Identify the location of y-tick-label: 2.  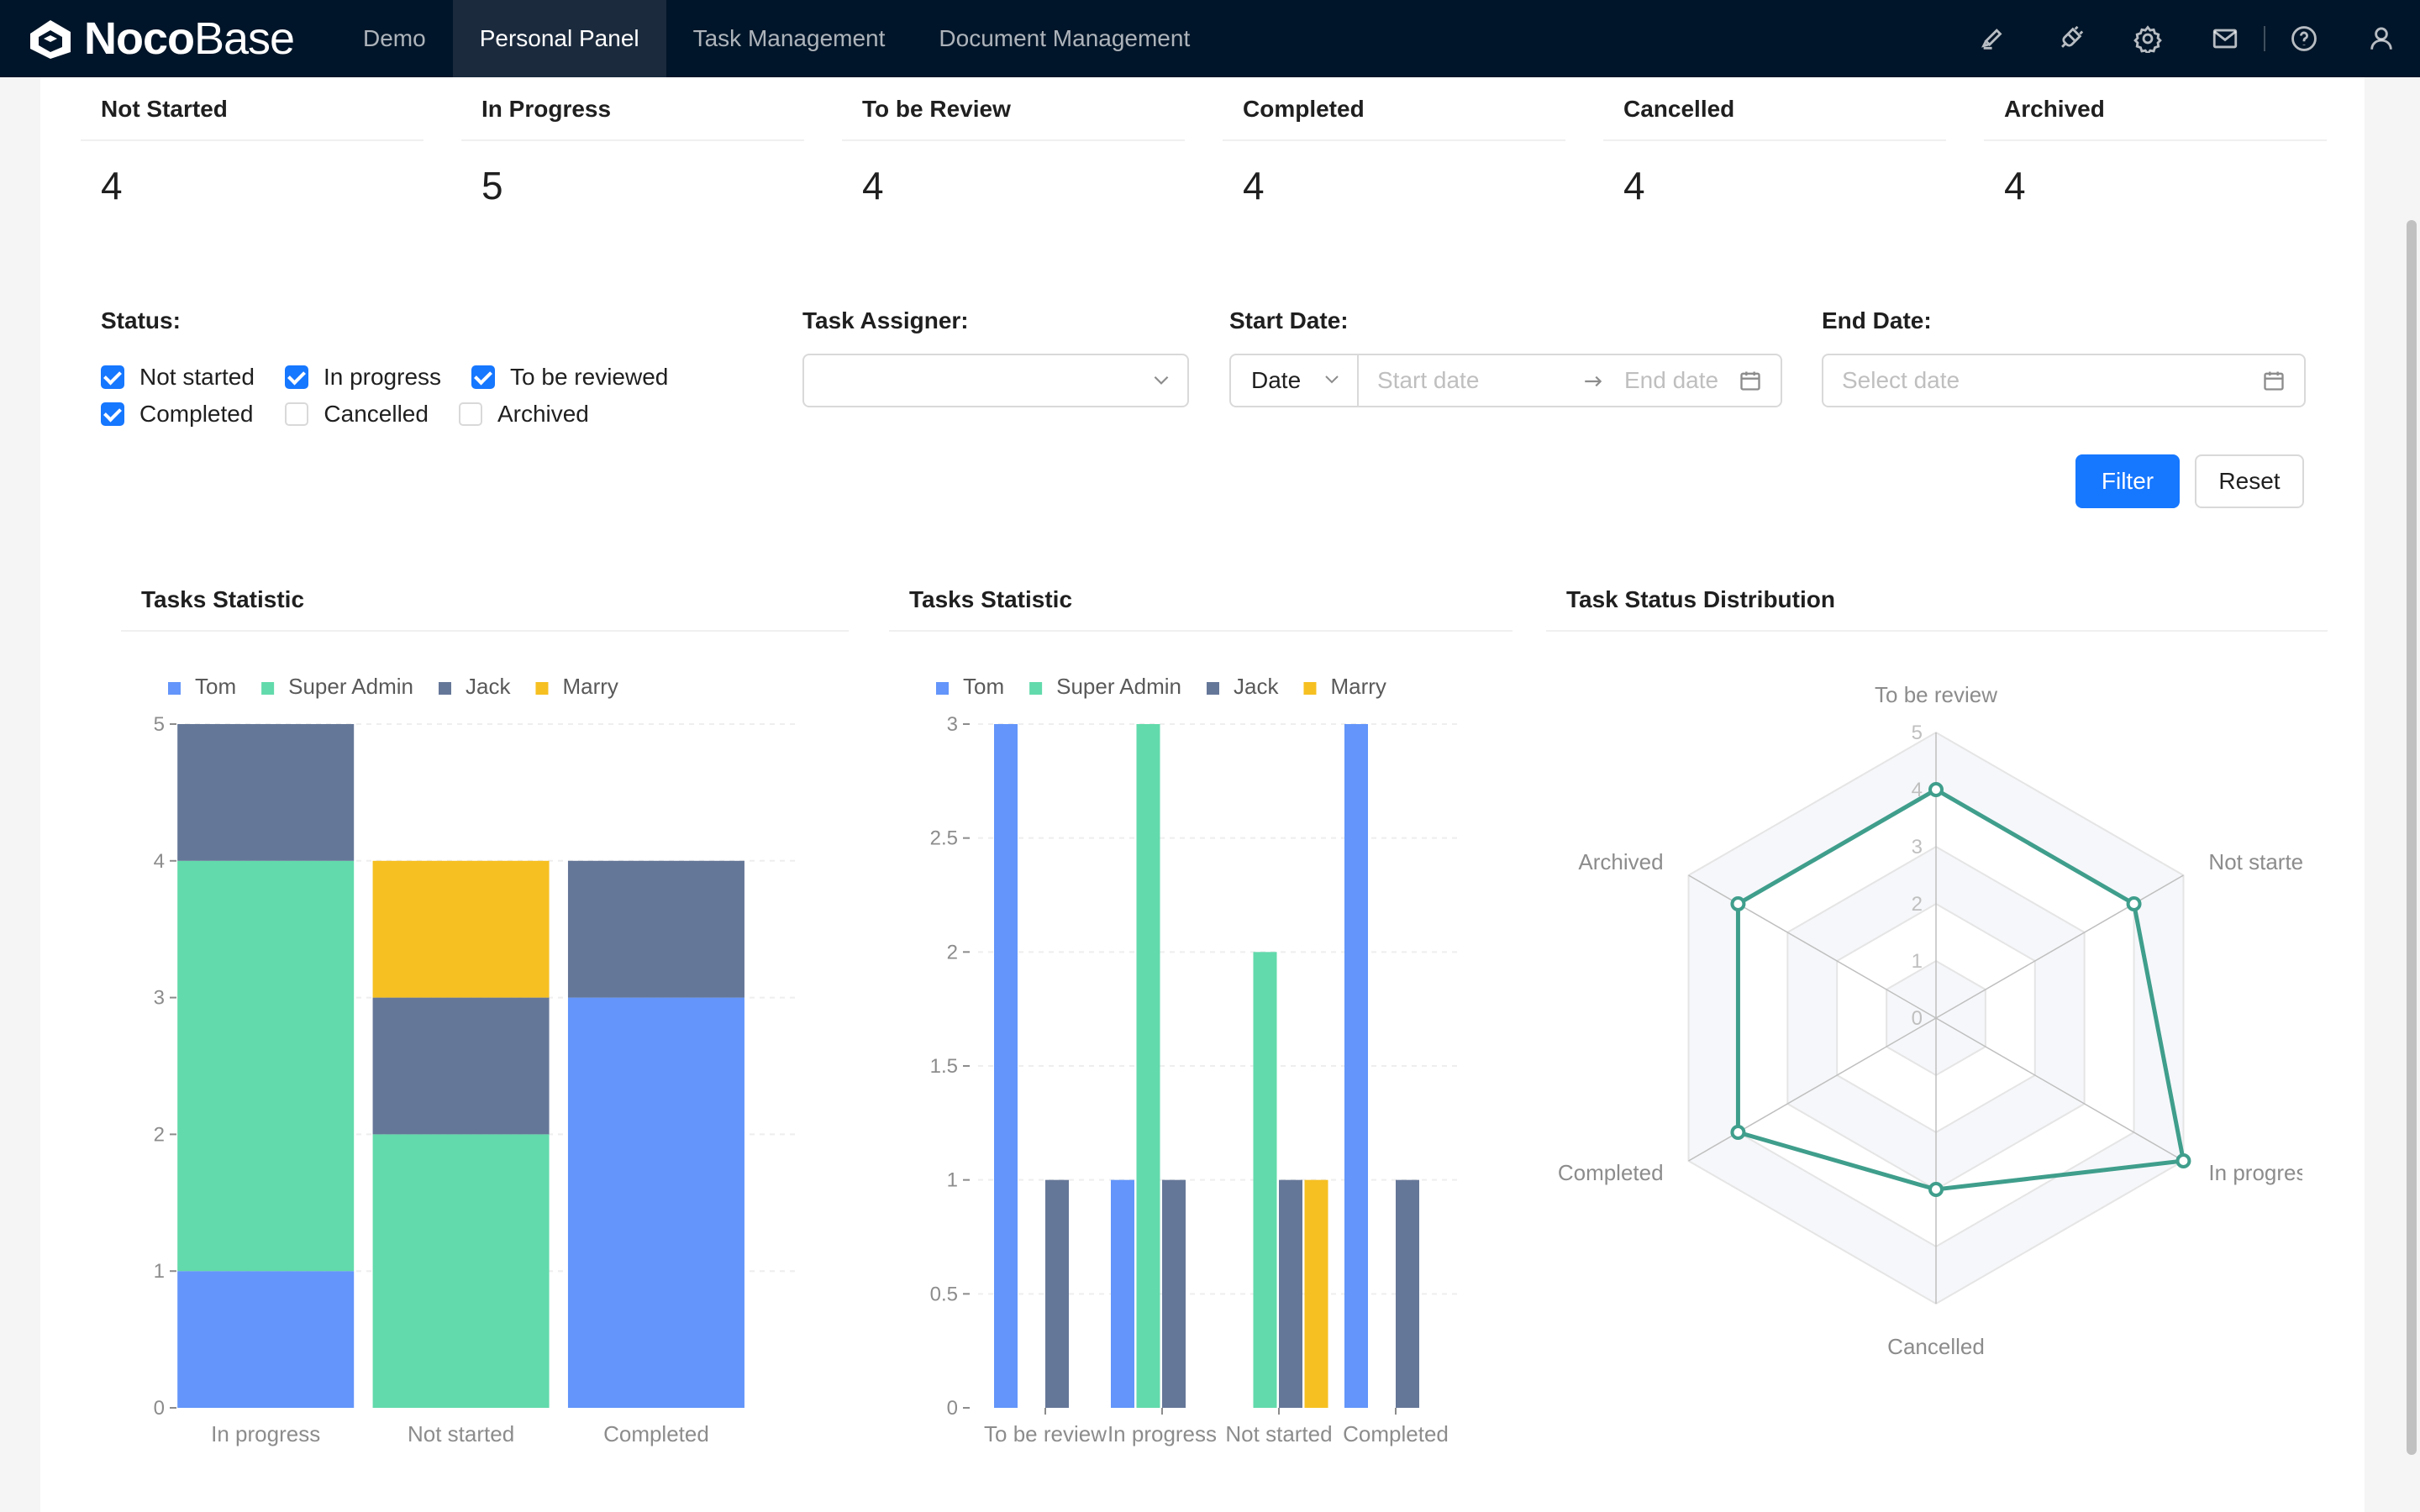
(953, 952).